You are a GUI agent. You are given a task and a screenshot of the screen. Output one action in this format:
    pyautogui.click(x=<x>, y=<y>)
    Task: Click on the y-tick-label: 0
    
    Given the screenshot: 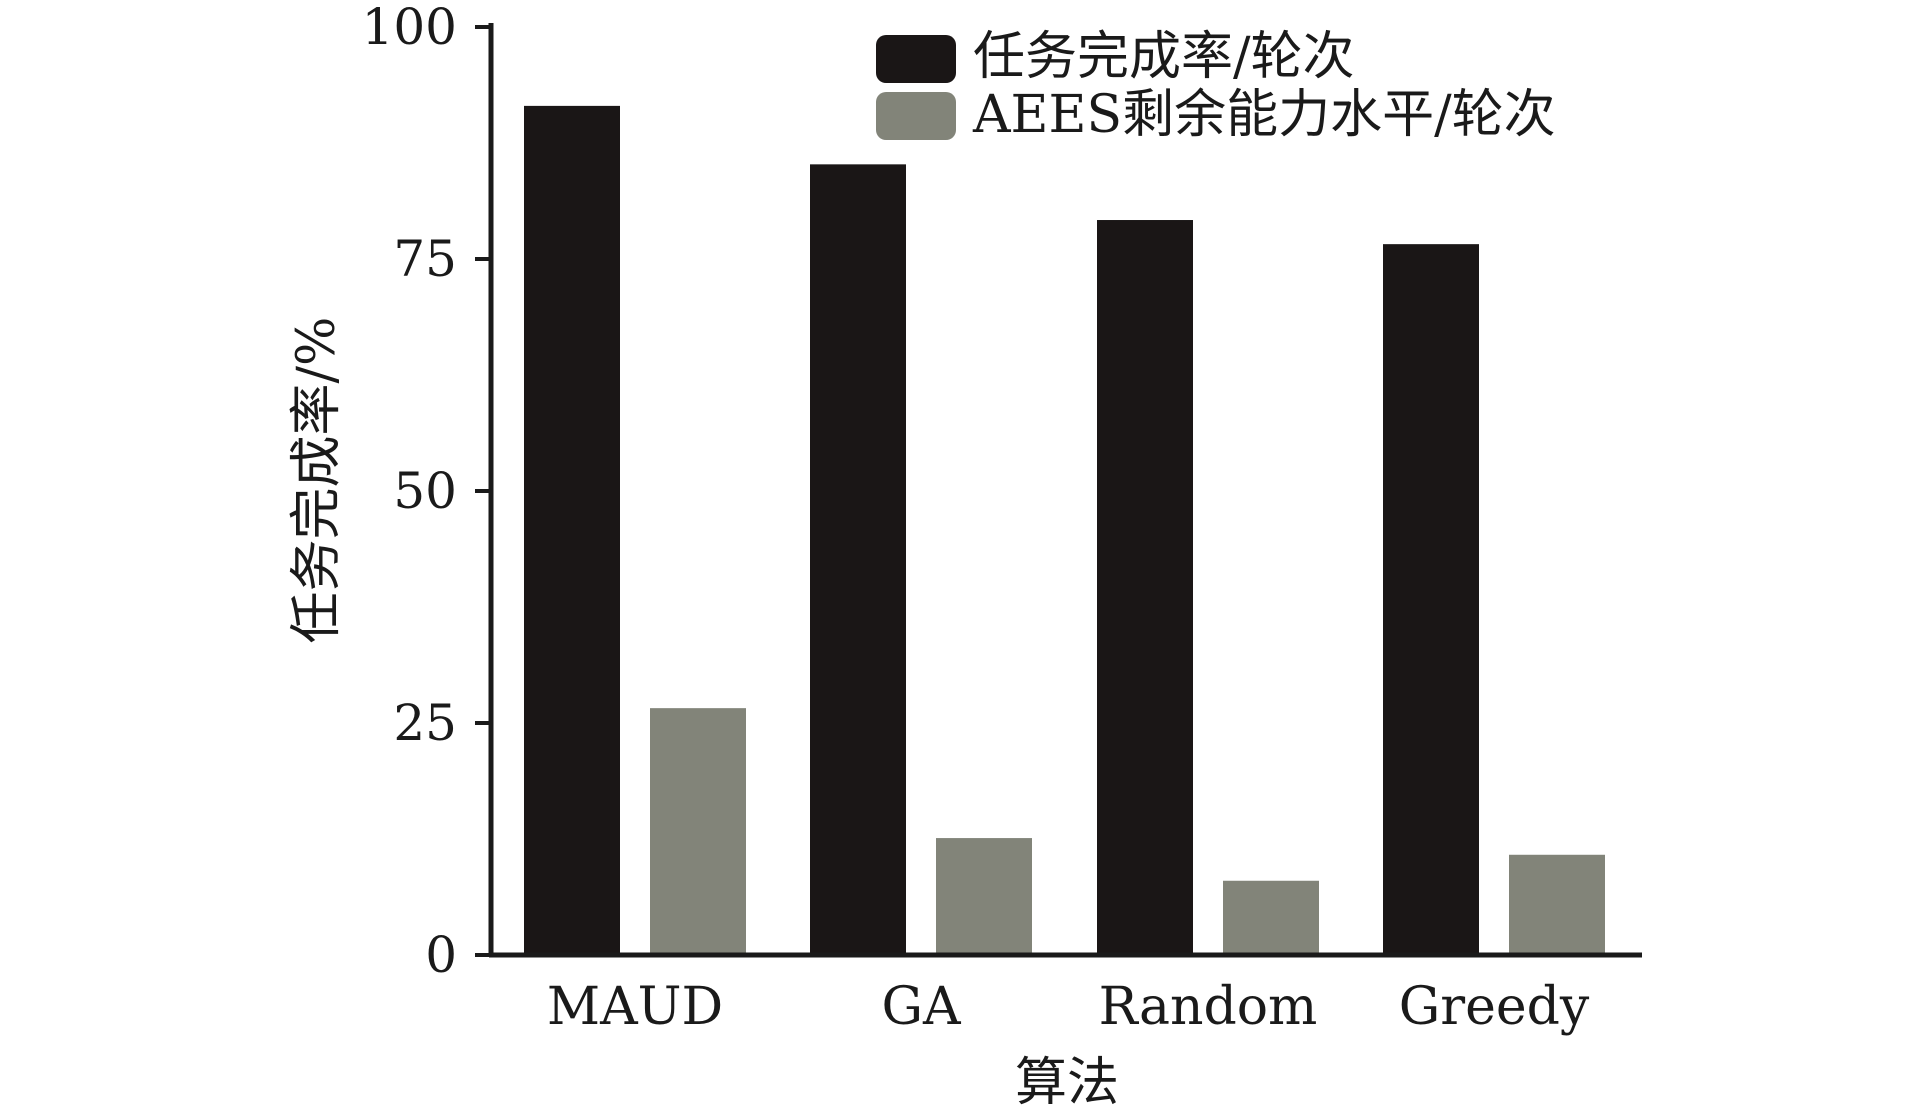 What is the action you would take?
    pyautogui.click(x=441, y=955)
    